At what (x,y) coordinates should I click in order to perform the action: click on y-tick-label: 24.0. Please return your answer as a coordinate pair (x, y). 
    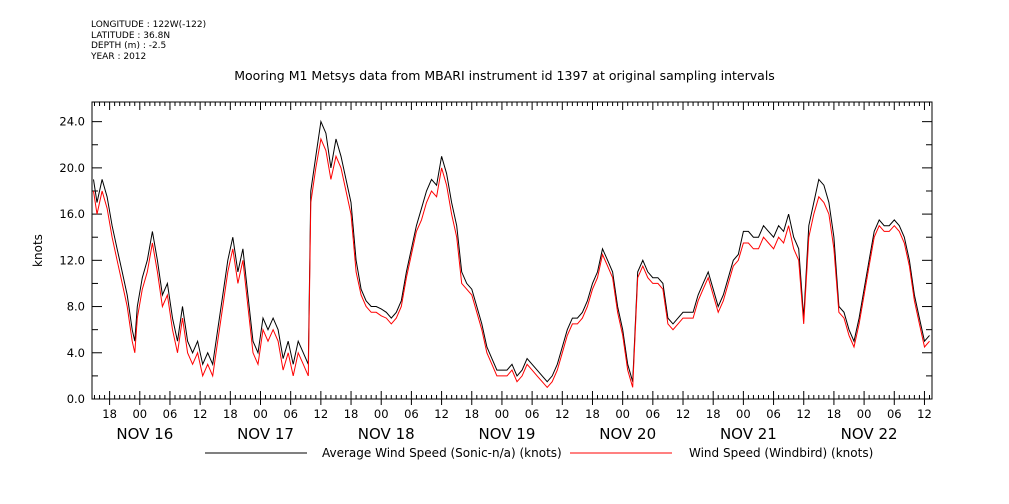
    Looking at the image, I should click on (72, 122).